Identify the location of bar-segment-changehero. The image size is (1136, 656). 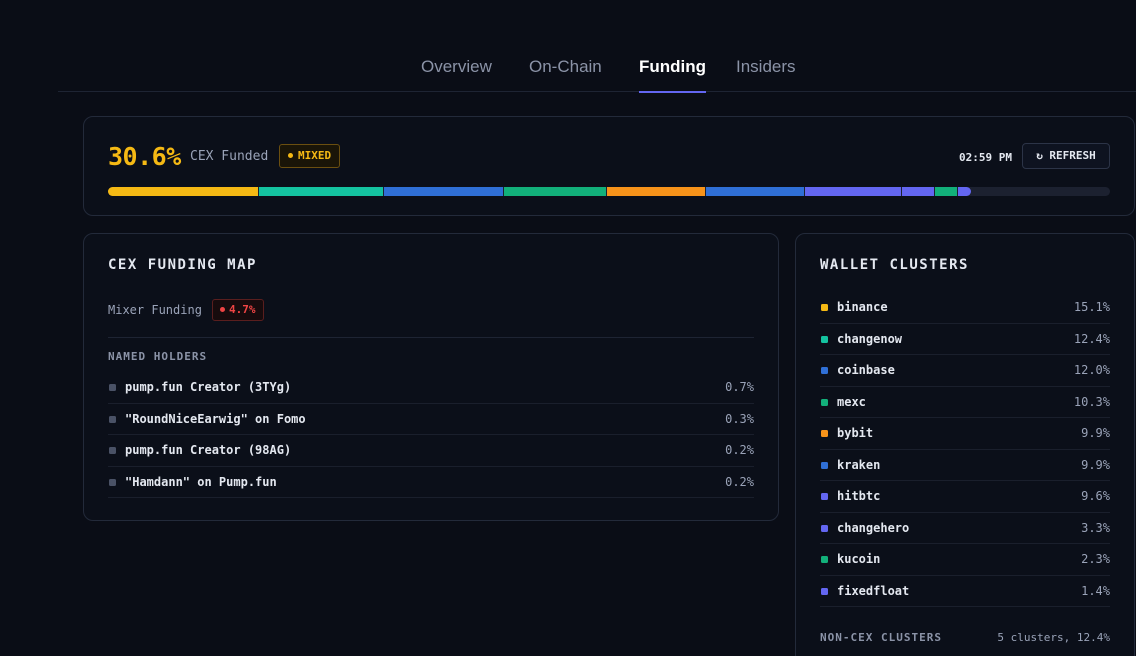
(917, 191).